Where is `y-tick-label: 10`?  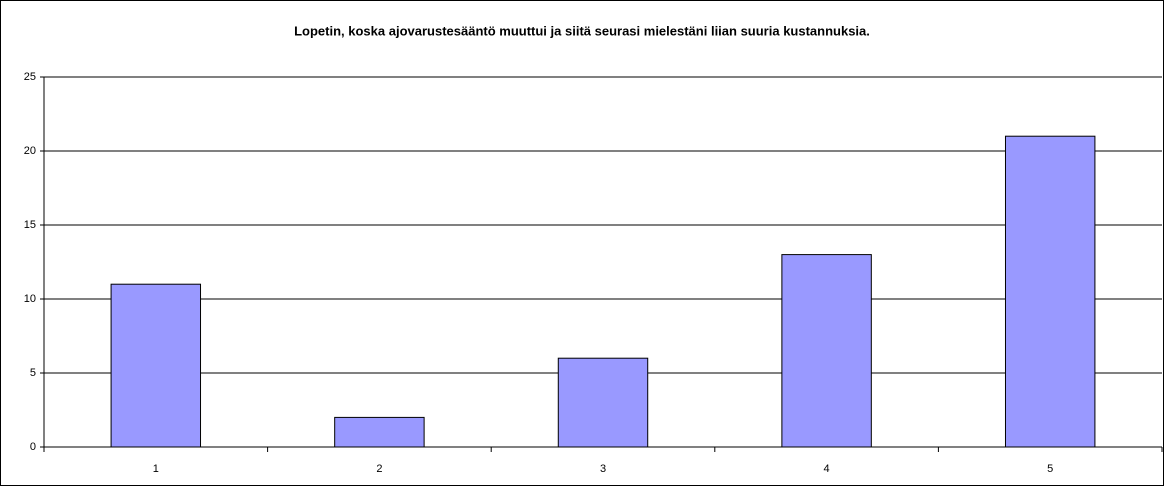 y-tick-label: 10 is located at coordinates (30, 299).